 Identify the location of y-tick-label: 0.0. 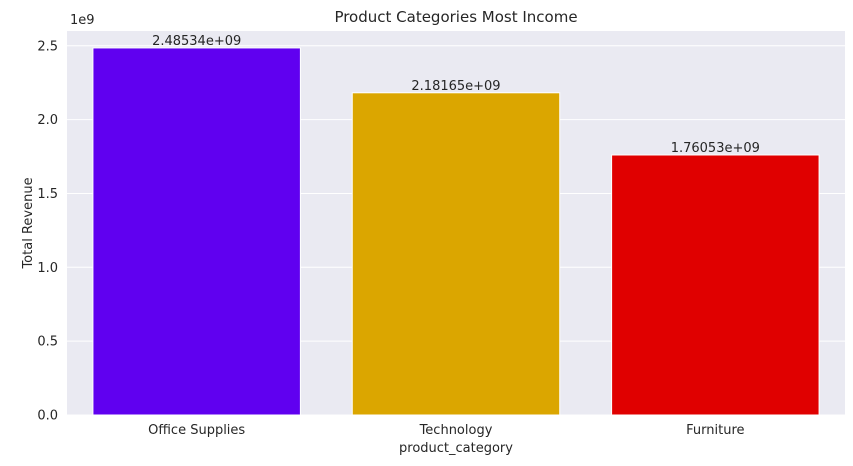
(47, 416).